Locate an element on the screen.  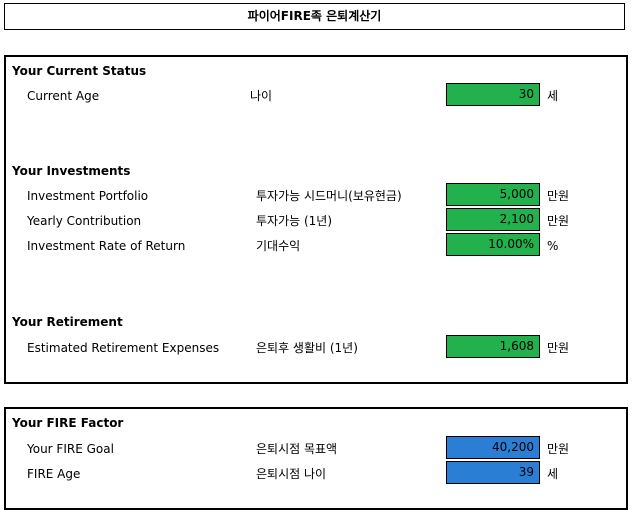
rate-of-return-input: 10.00% is located at coordinates (493, 244).